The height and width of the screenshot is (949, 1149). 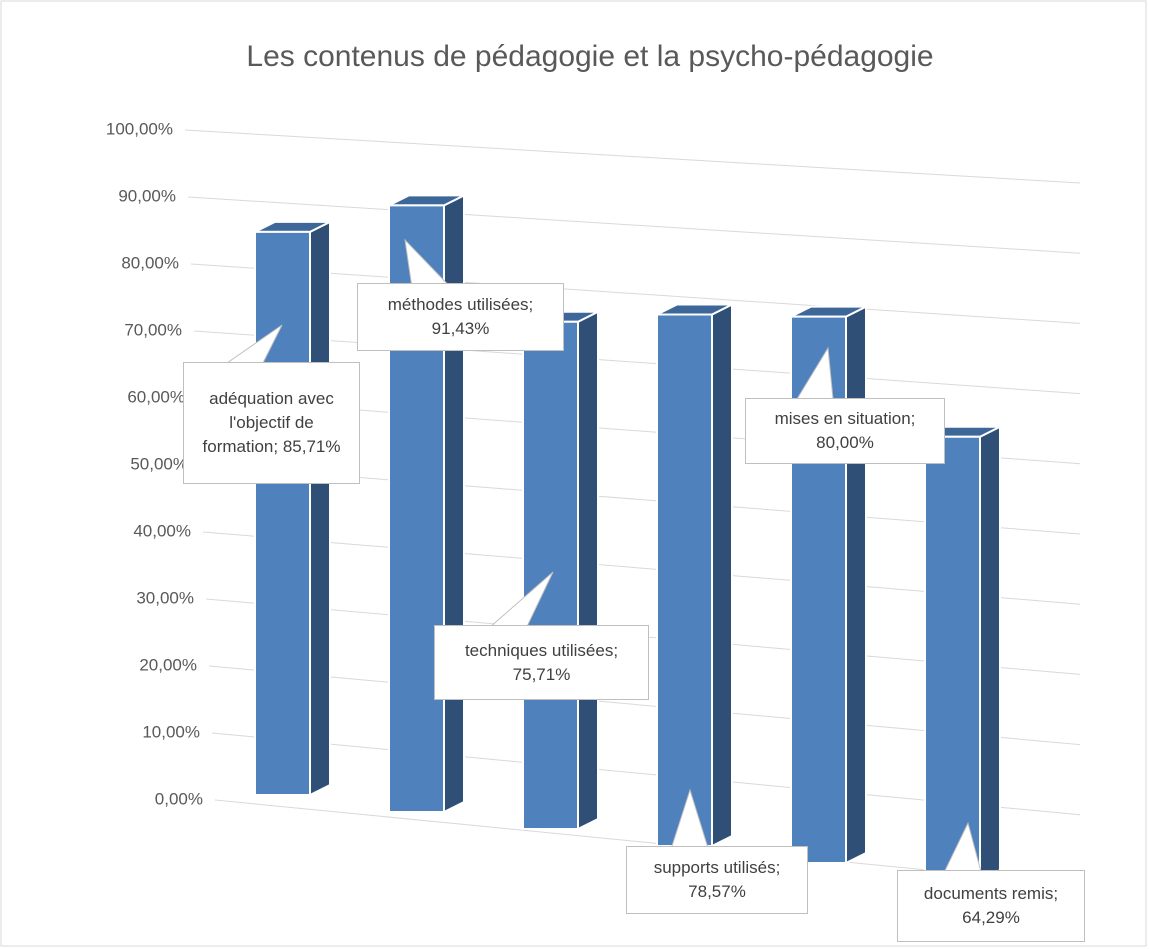 I want to click on y-tick-label: 50,00%, so click(x=159, y=463).